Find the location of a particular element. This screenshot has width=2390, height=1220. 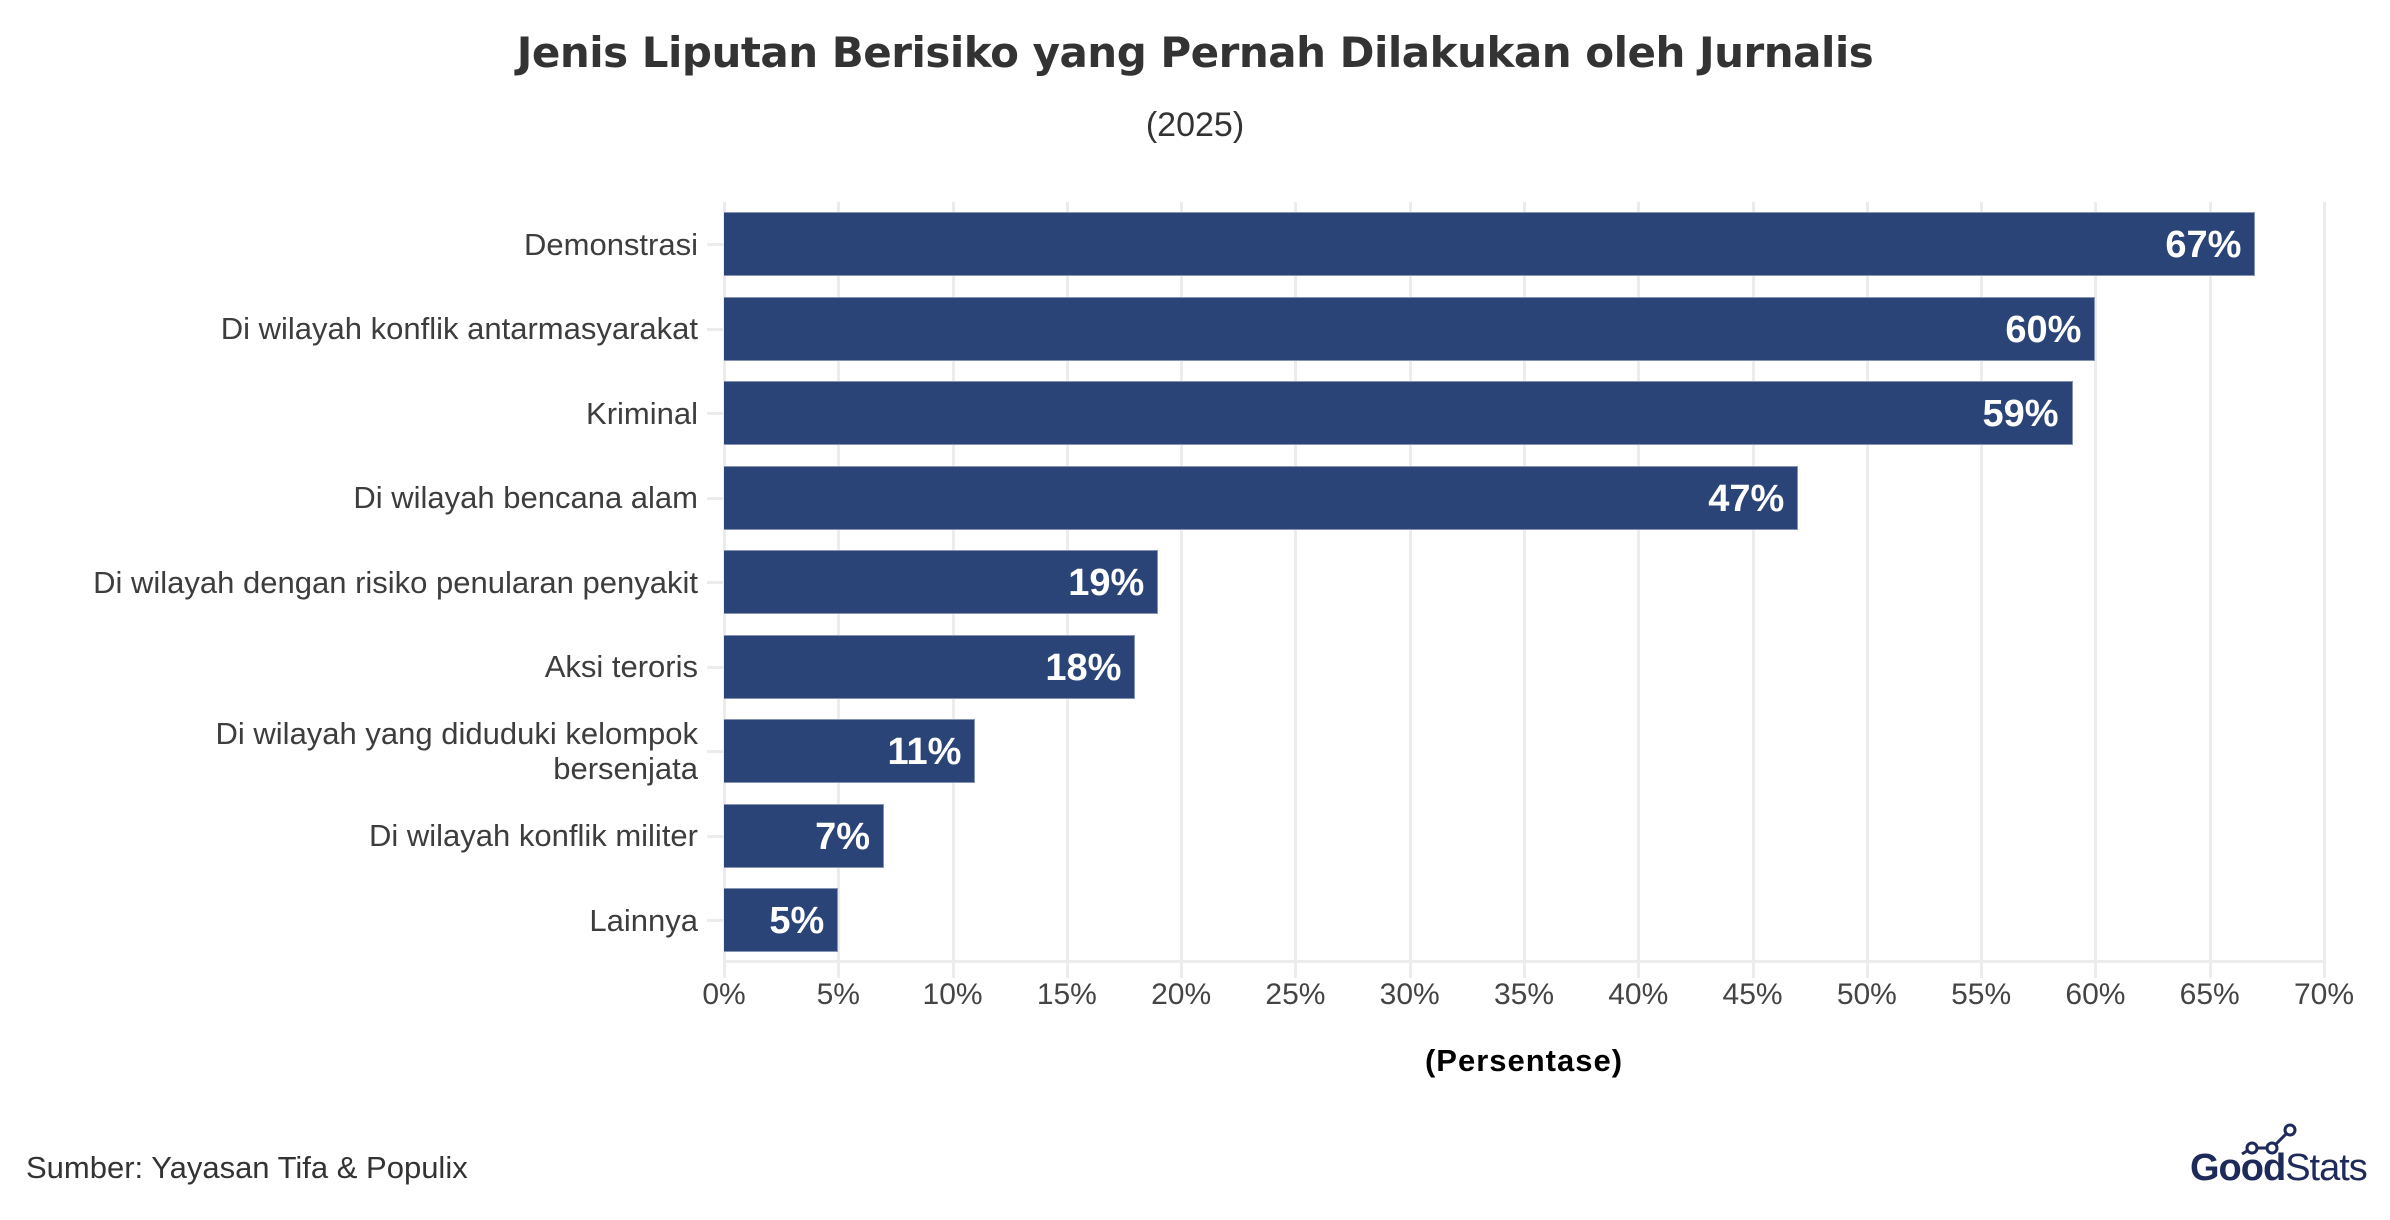

bar: 47% is located at coordinates (1261, 497).